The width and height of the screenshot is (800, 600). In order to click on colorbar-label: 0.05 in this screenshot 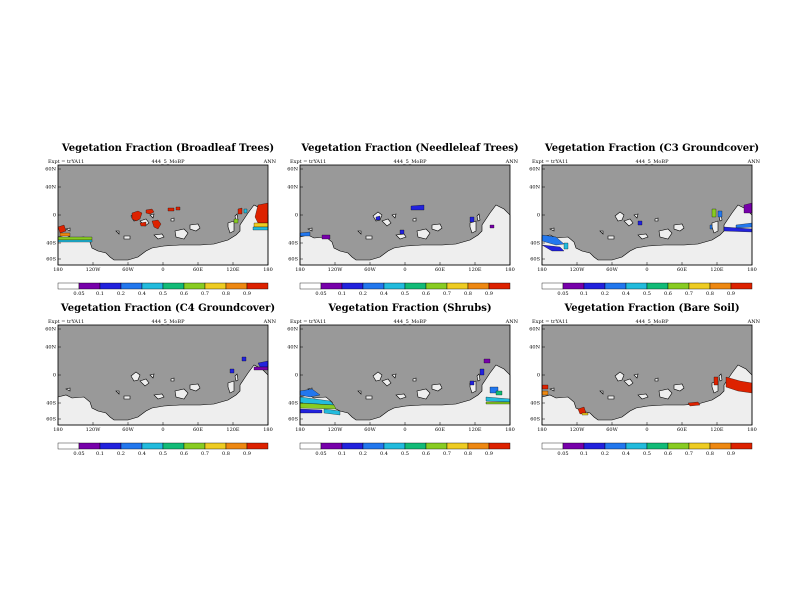, I will do `click(562, 454)`.